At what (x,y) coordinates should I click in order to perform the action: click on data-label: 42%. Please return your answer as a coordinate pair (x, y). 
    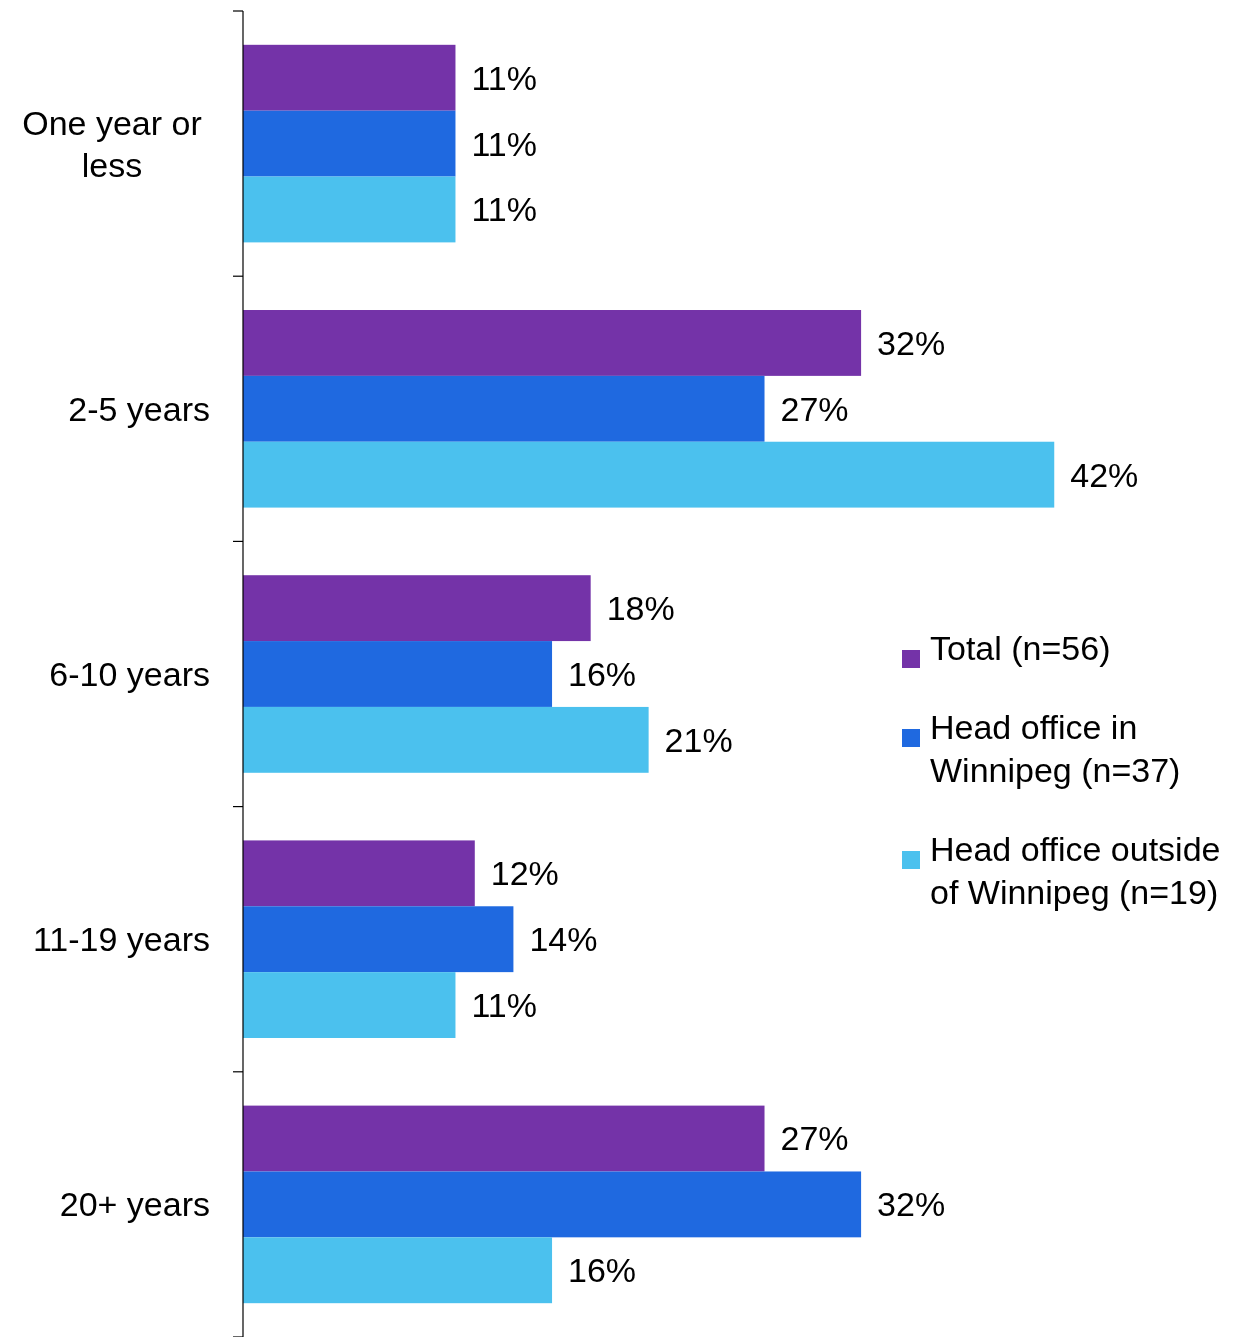
    Looking at the image, I should click on (1104, 474).